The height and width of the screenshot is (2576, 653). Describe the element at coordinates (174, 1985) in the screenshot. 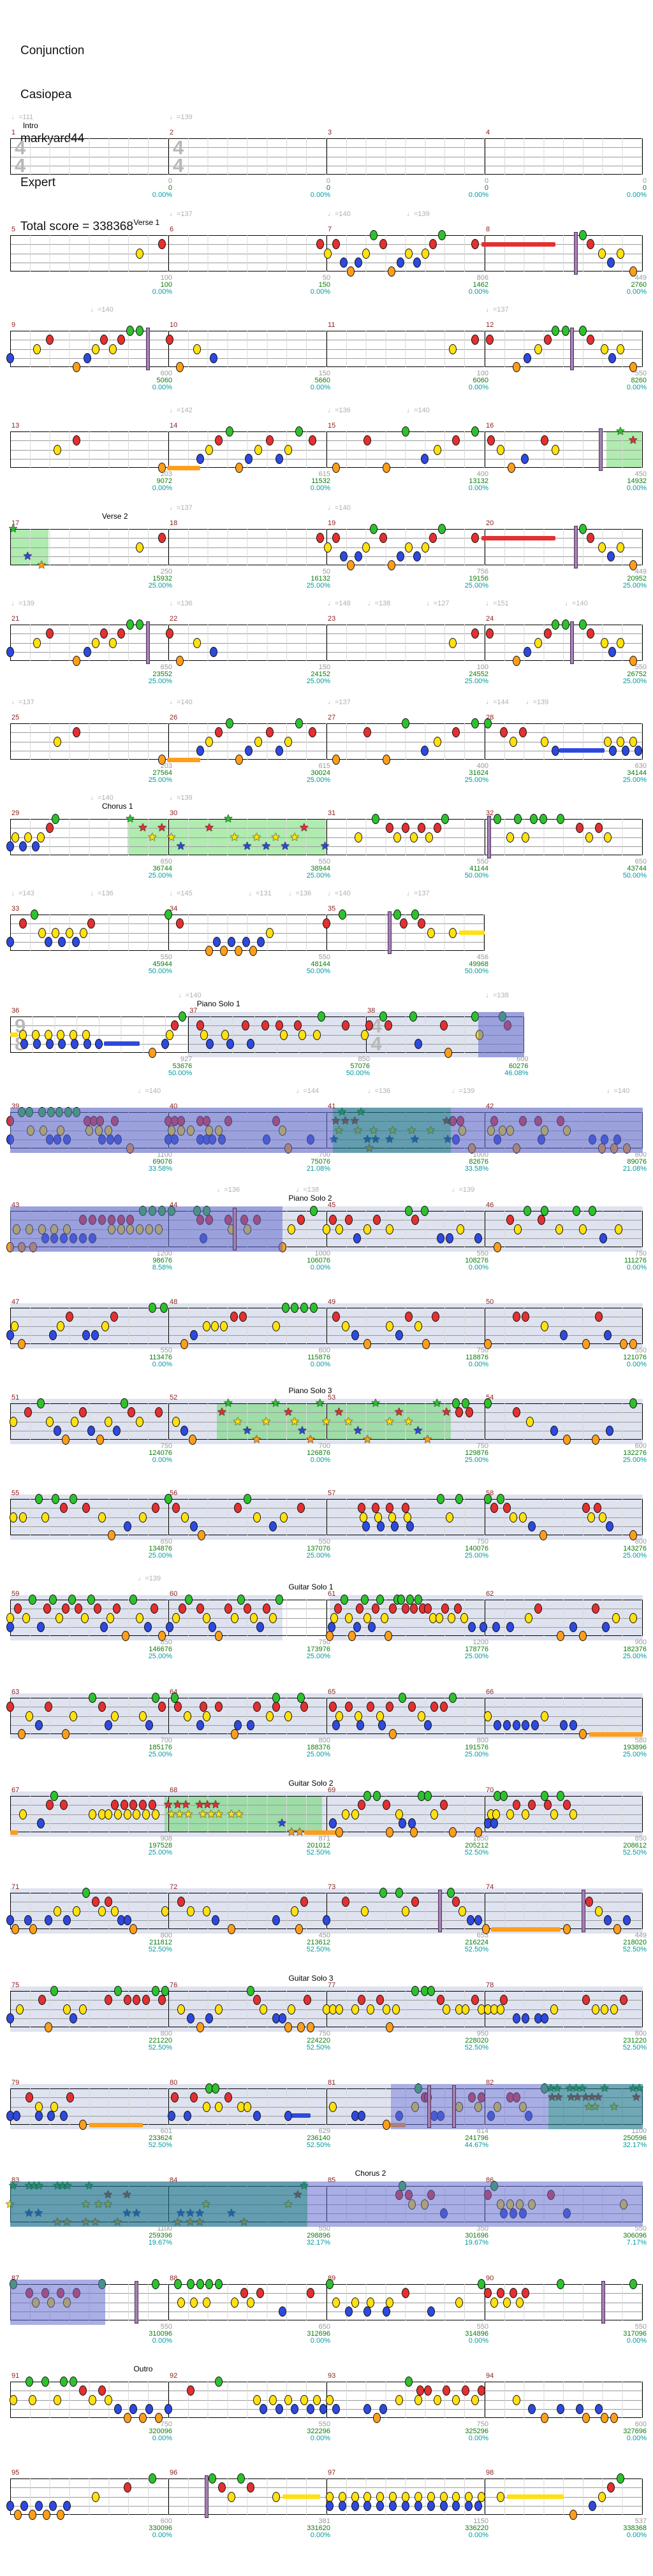

I see `measure-number: 76` at that location.